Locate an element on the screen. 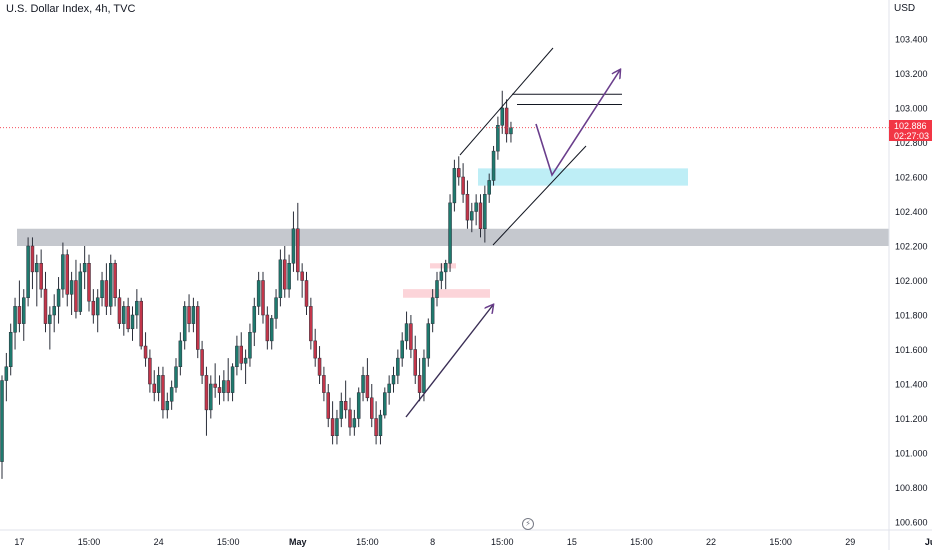 This screenshot has height=555, width=932. trend-arrow is located at coordinates (449, 361).